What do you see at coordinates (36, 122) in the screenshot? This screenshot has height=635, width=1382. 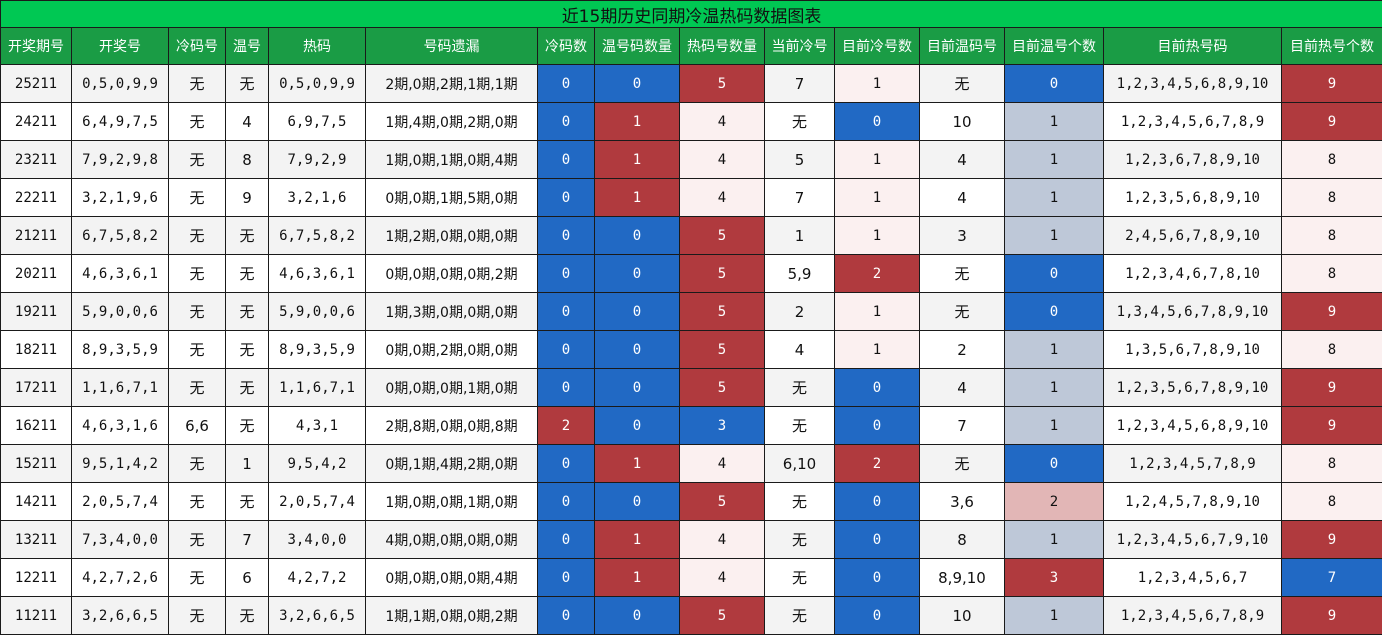 I see `cell-period: 24211` at bounding box center [36, 122].